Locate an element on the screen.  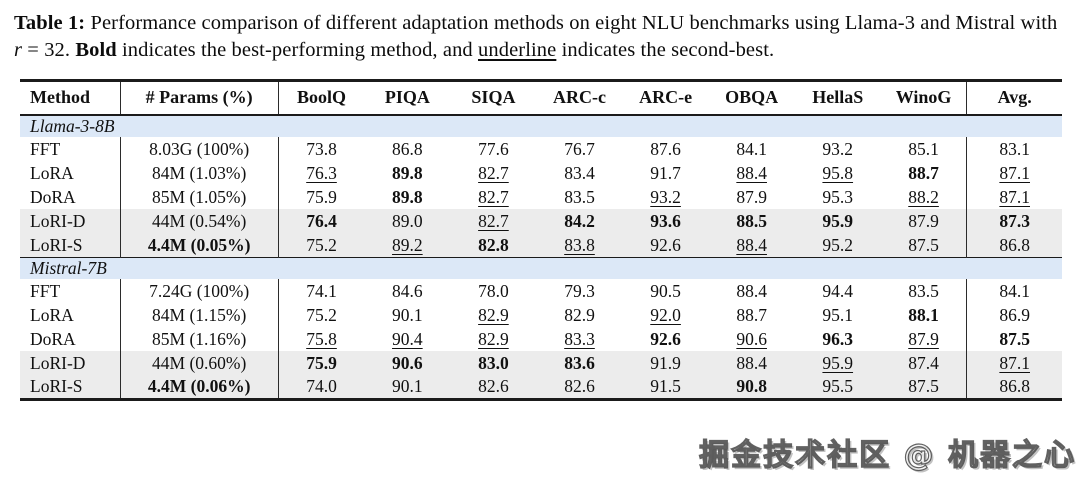
caption-label: Table 1: is located at coordinates (50, 23).